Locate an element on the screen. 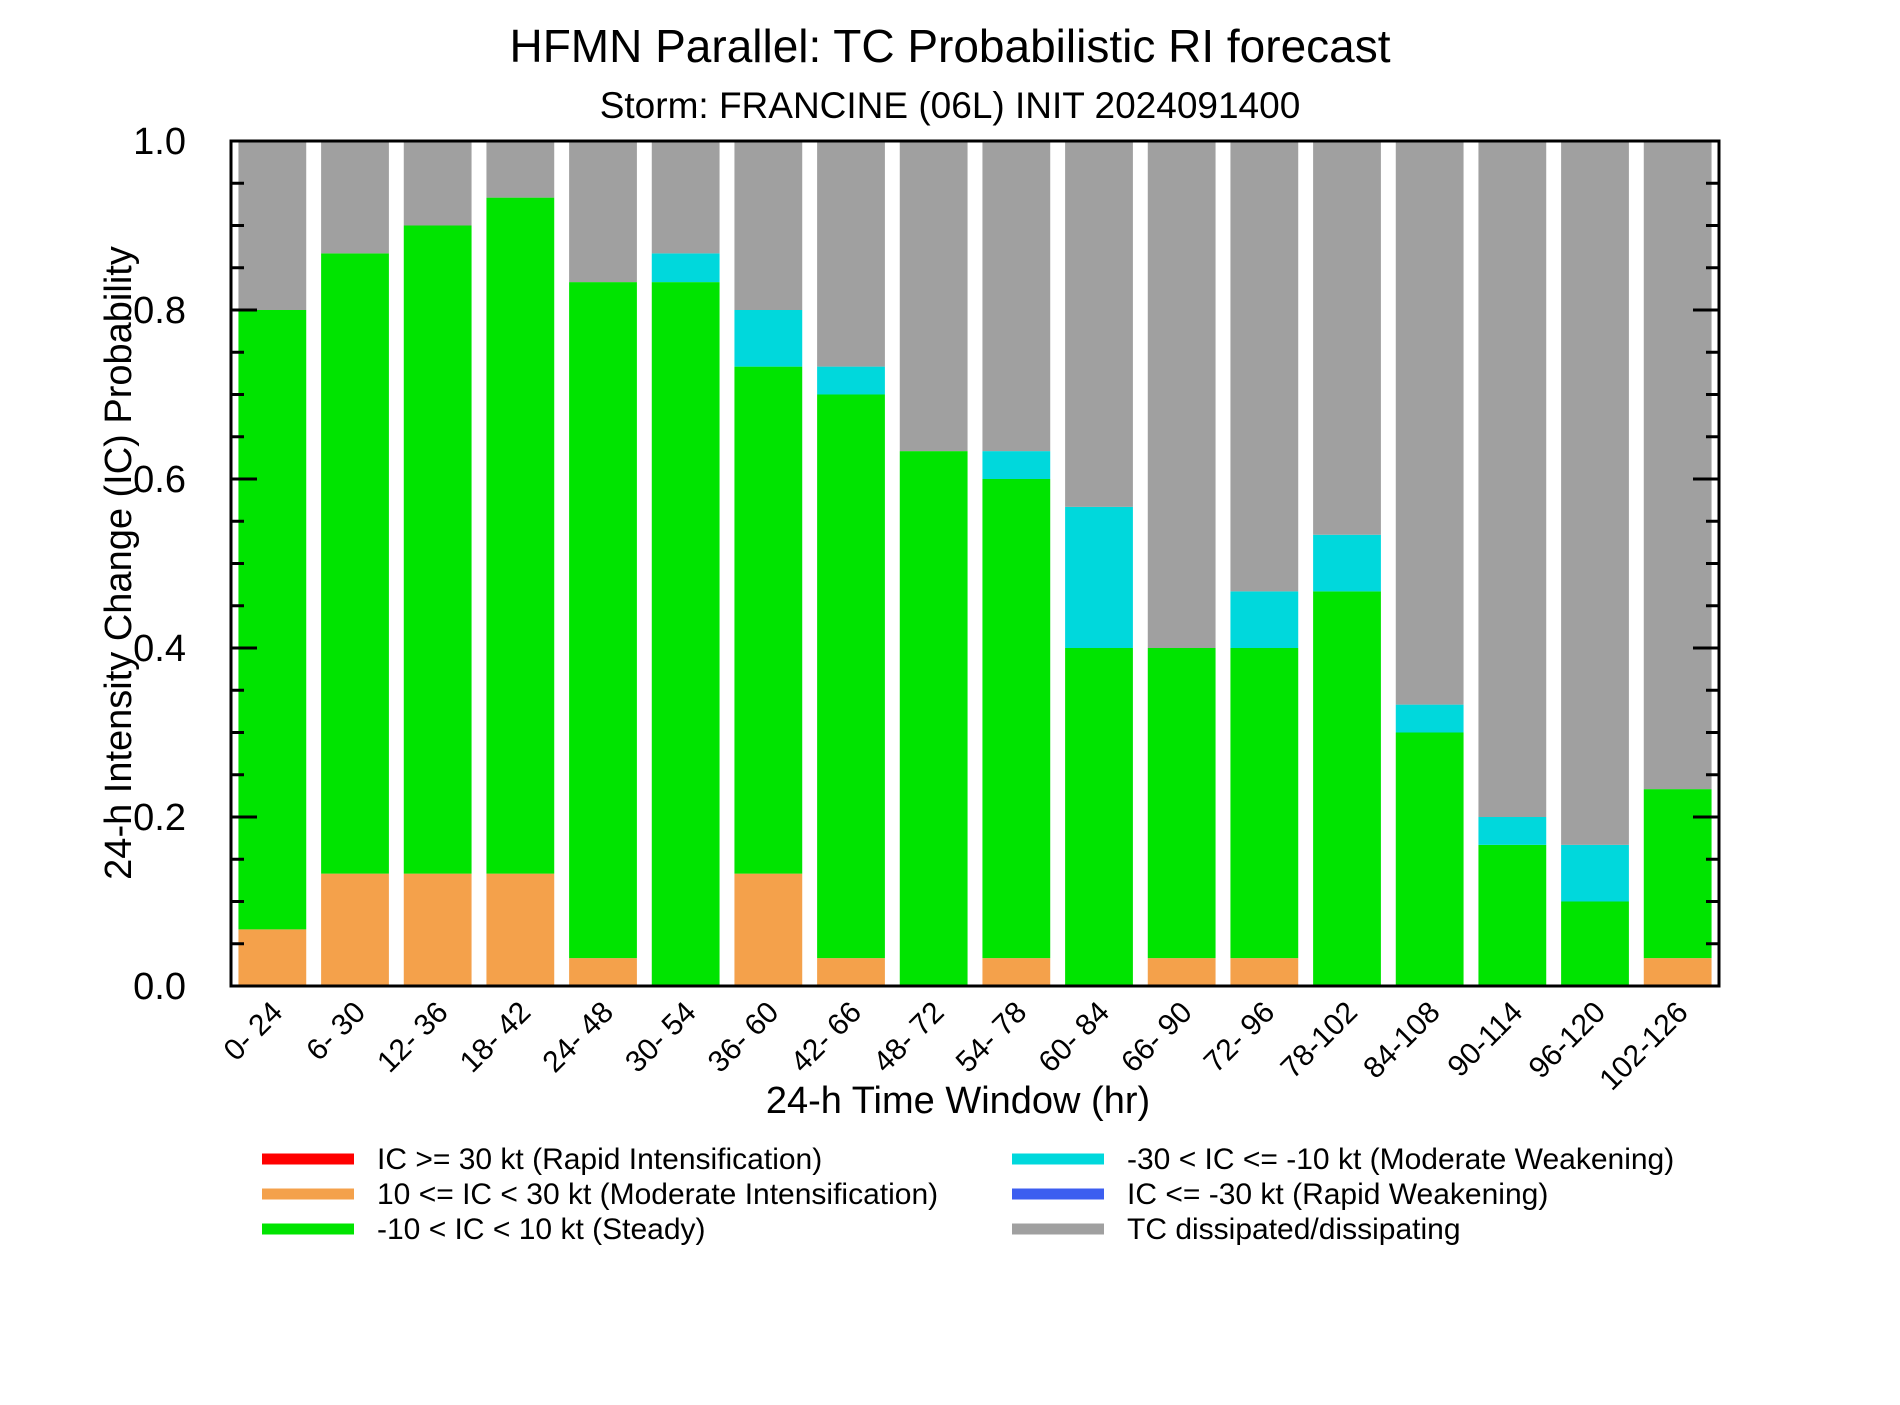 Image resolution: width=1900 pixels, height=1405 pixels. x-tick-label: 48- 72 is located at coordinates (908, 1037).